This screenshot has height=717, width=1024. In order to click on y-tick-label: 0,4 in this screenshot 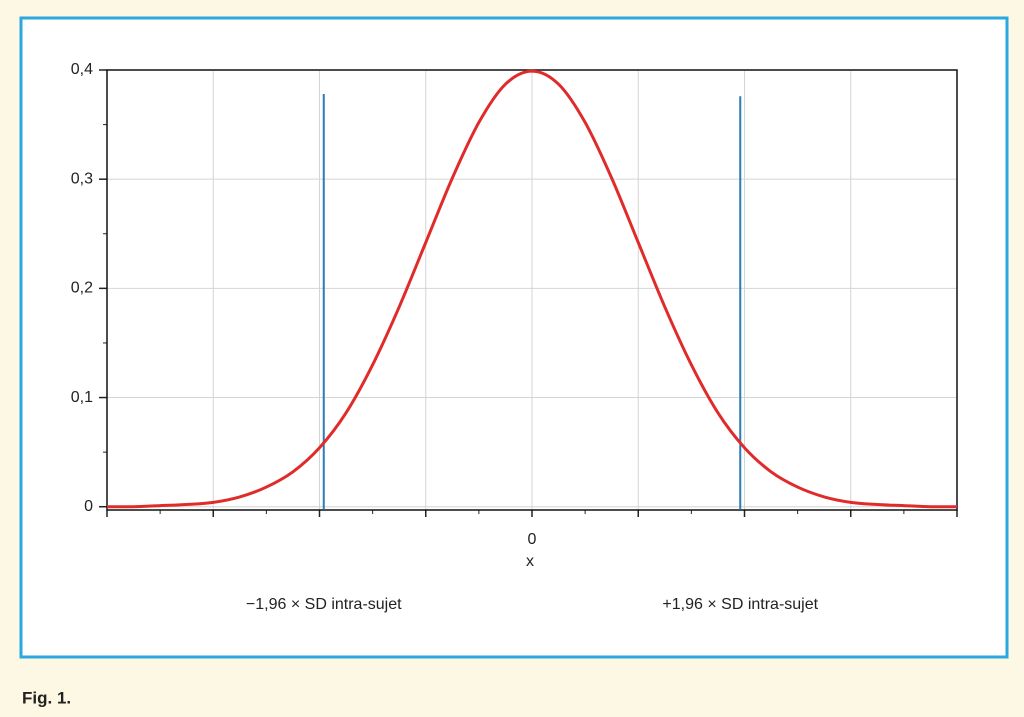, I will do `click(82, 69)`.